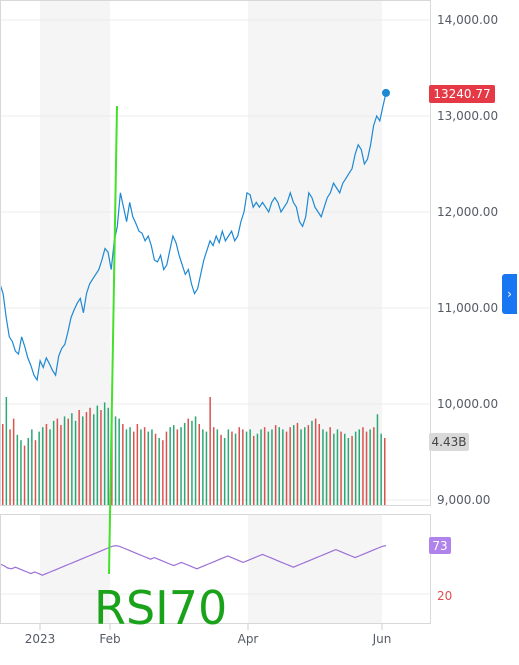 The width and height of the screenshot is (519, 665). I want to click on rsi-badge: 73, so click(440, 545).